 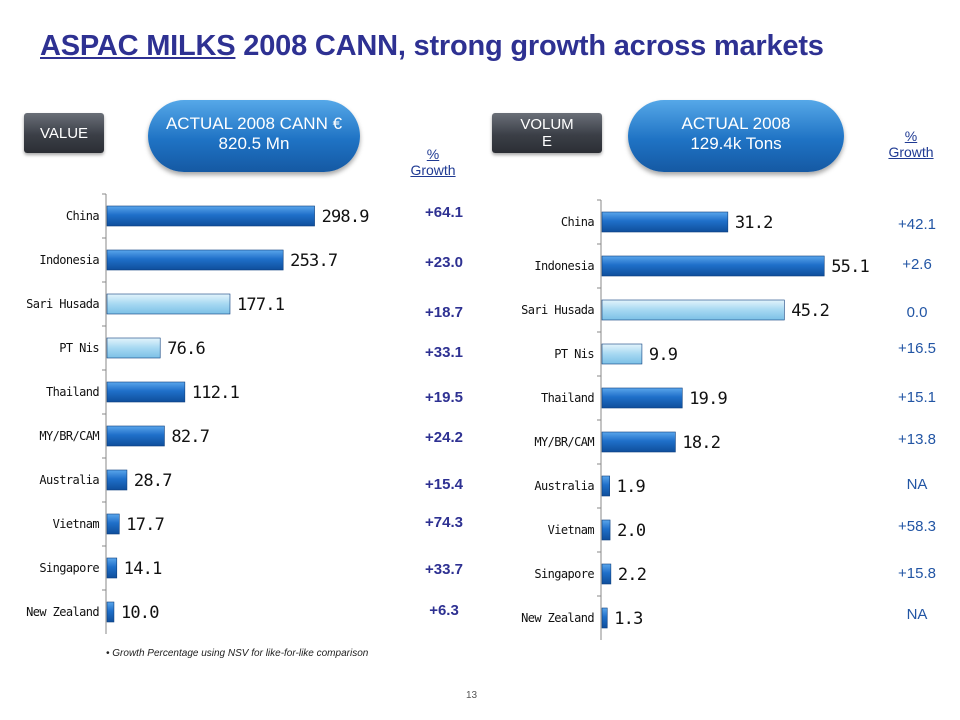 I want to click on volume-category-label: Sari Husada, so click(x=557, y=310).